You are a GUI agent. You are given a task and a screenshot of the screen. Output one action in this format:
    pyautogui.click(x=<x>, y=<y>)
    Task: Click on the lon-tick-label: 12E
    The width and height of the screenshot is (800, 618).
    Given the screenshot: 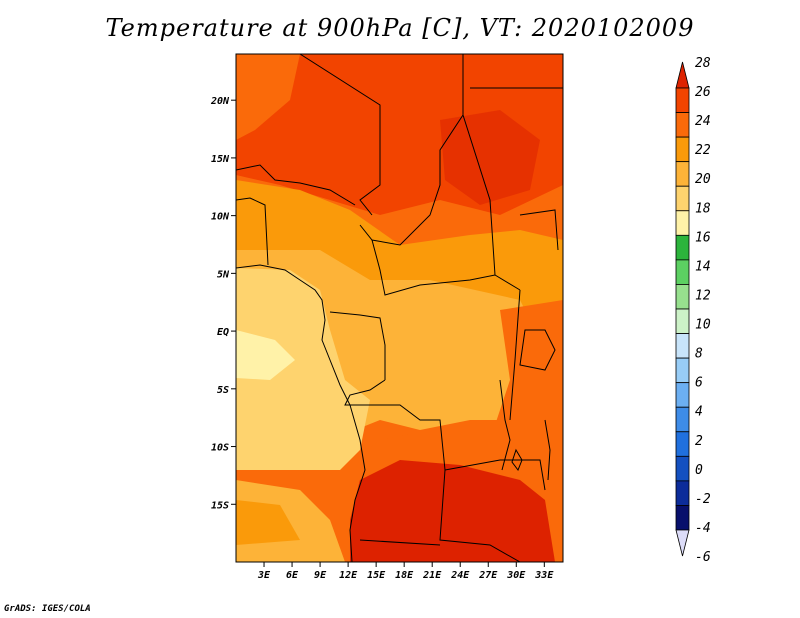 What is the action you would take?
    pyautogui.click(x=348, y=575)
    